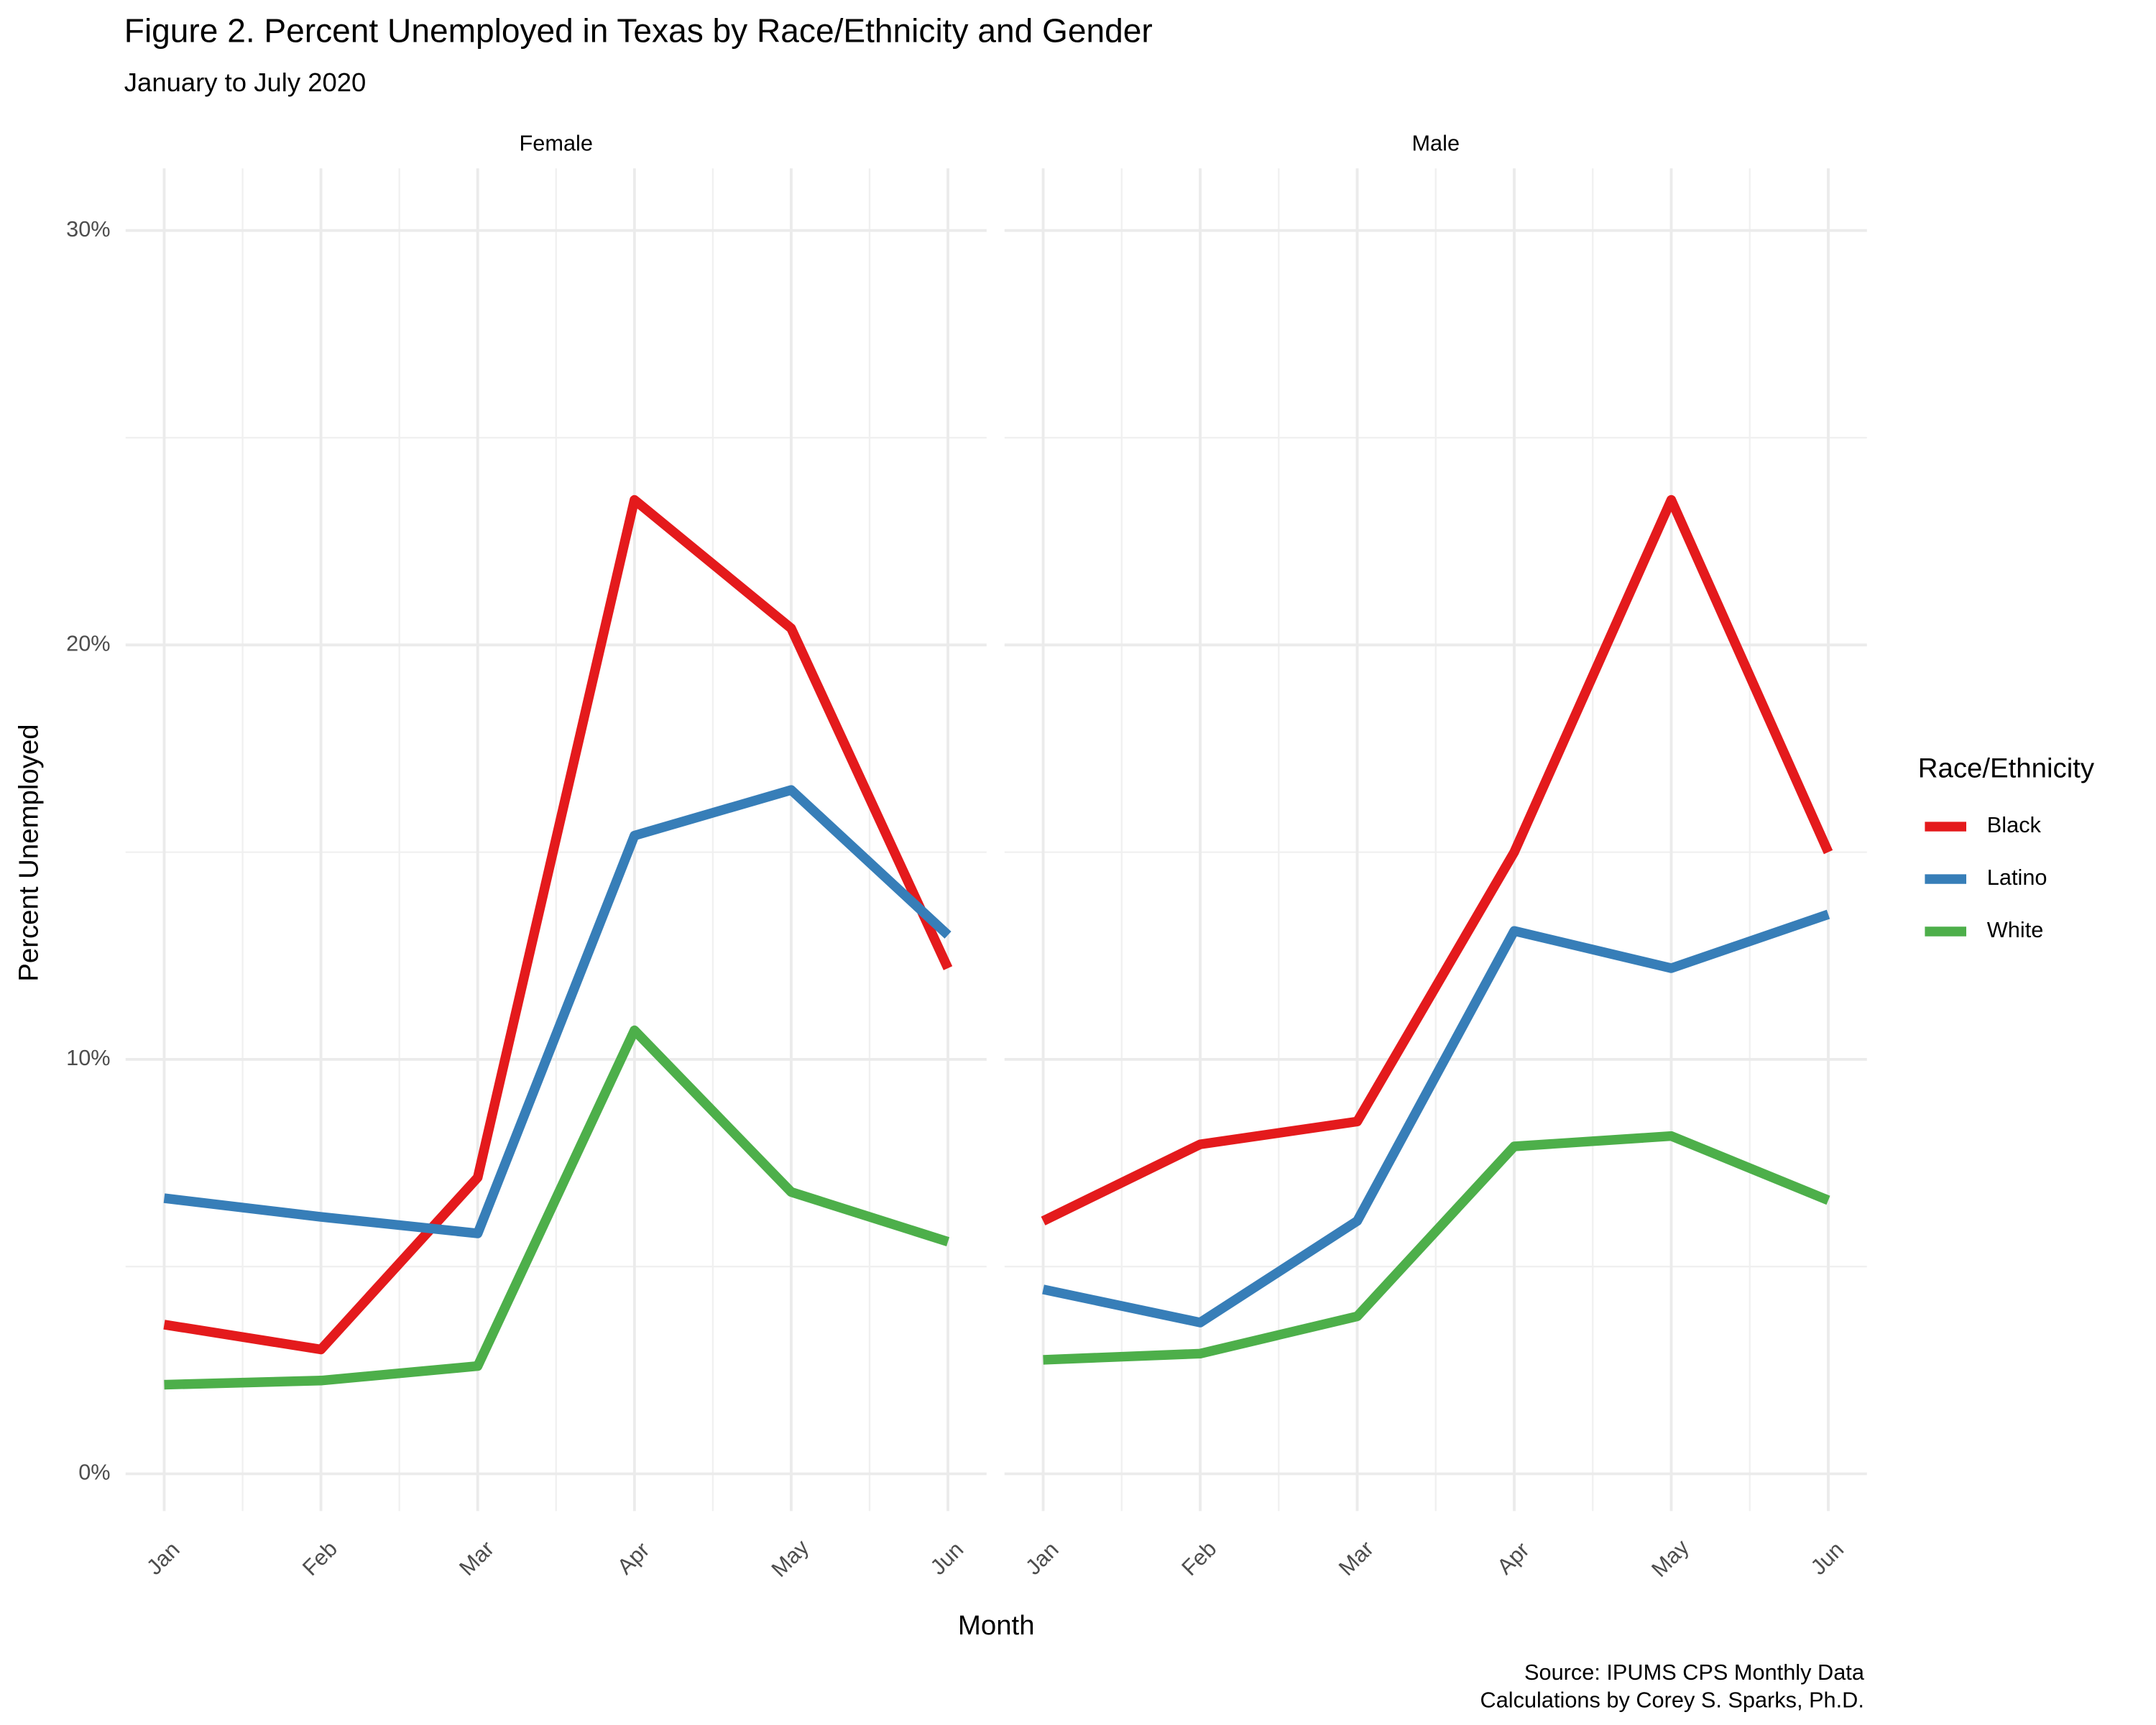 Image resolution: width=2156 pixels, height=1725 pixels. What do you see at coordinates (997, 1625) in the screenshot?
I see `x-axis-label: Month` at bounding box center [997, 1625].